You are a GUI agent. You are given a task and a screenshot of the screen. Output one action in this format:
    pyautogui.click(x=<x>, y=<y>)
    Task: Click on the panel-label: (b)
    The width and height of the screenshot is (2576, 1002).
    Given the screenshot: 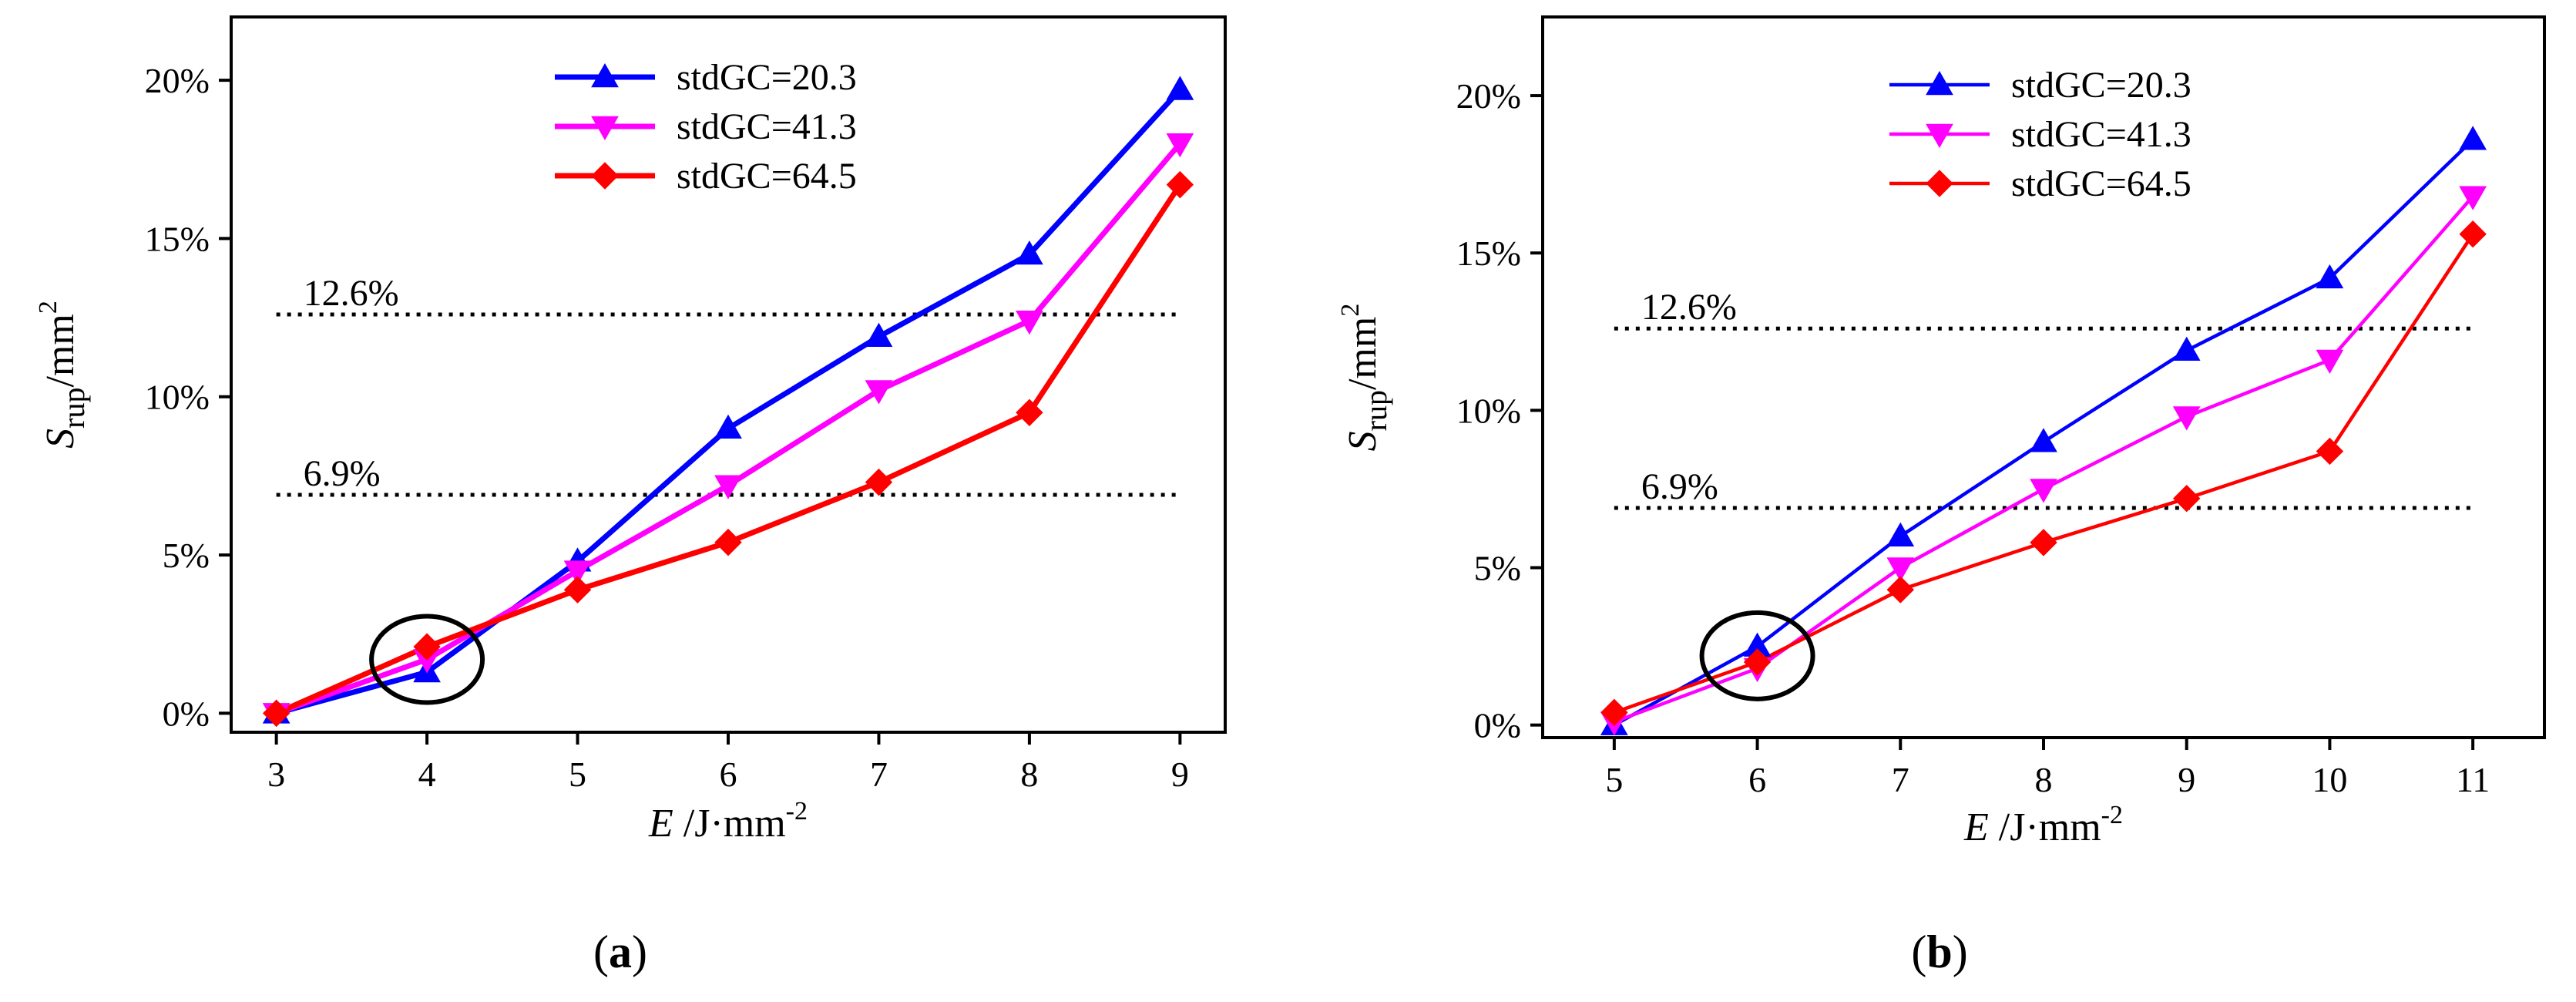 What is the action you would take?
    pyautogui.click(x=1939, y=951)
    